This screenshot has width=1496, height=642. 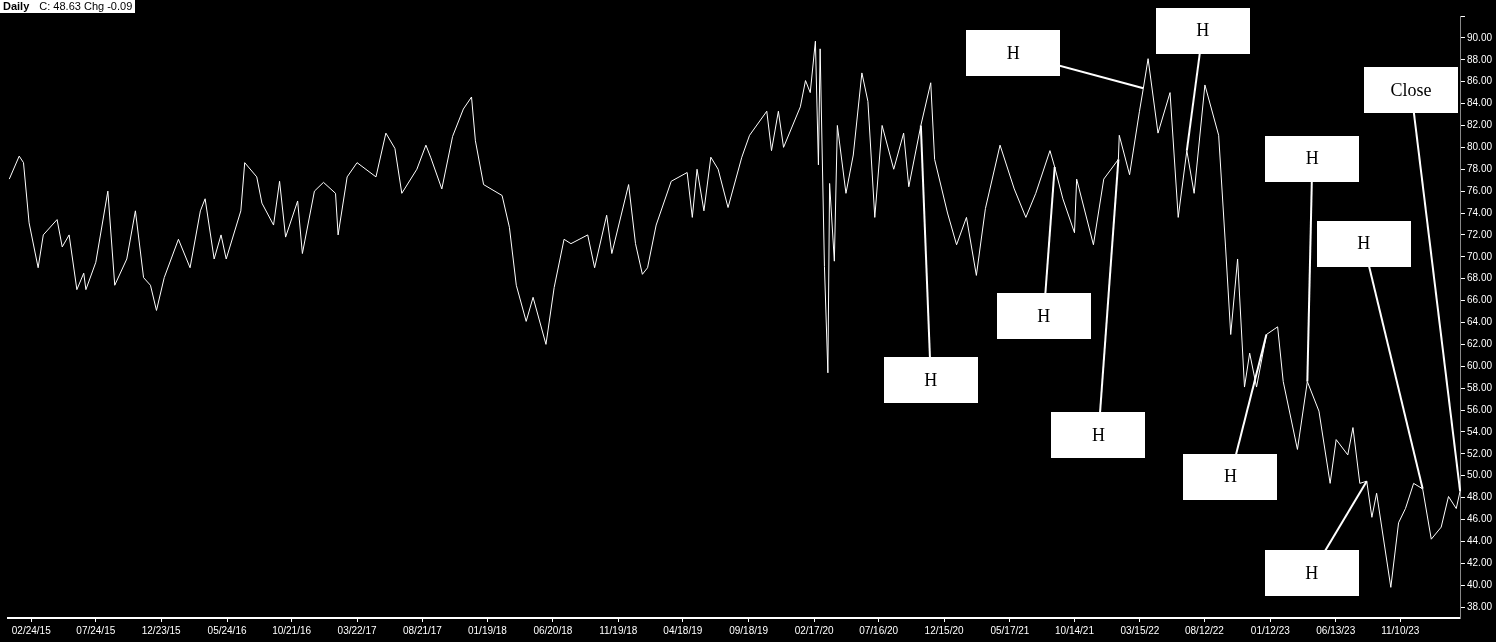 I want to click on x-tick-label: 04/18/19, so click(x=683, y=630).